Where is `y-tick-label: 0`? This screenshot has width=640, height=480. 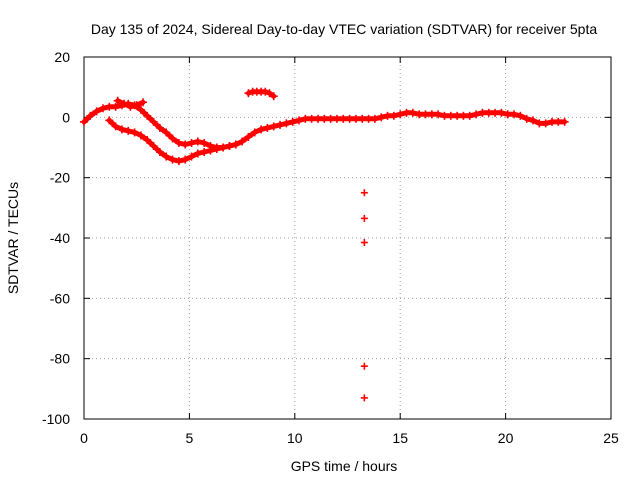
y-tick-label: 0 is located at coordinates (66, 117).